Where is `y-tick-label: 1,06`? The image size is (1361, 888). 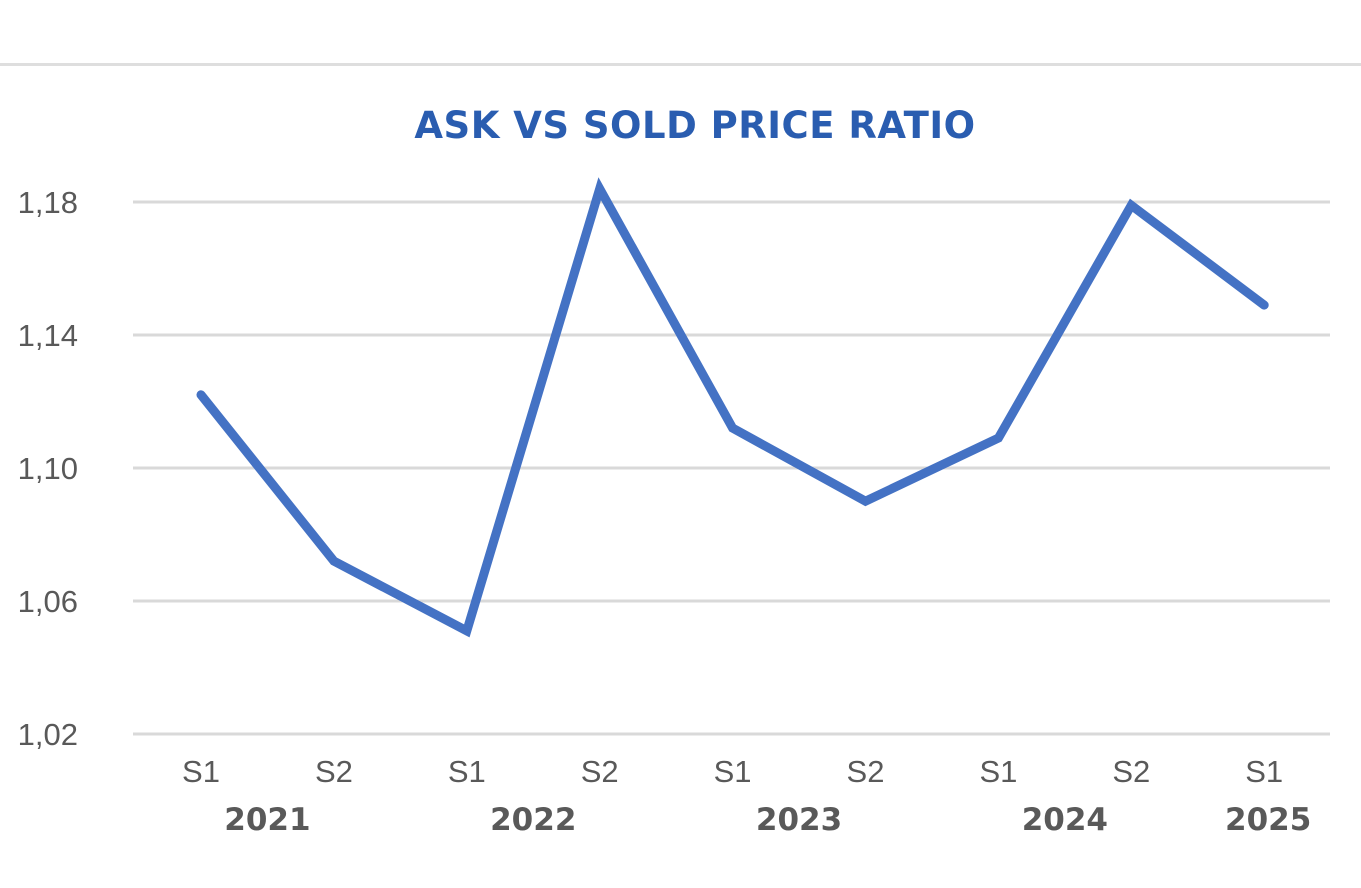 y-tick-label: 1,06 is located at coordinates (48, 601).